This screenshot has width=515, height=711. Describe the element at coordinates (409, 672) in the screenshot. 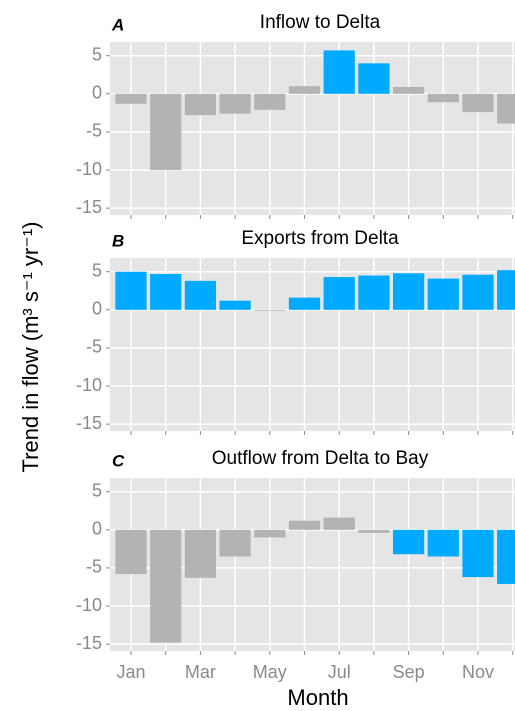

I see `x-tick-label: Sep` at that location.